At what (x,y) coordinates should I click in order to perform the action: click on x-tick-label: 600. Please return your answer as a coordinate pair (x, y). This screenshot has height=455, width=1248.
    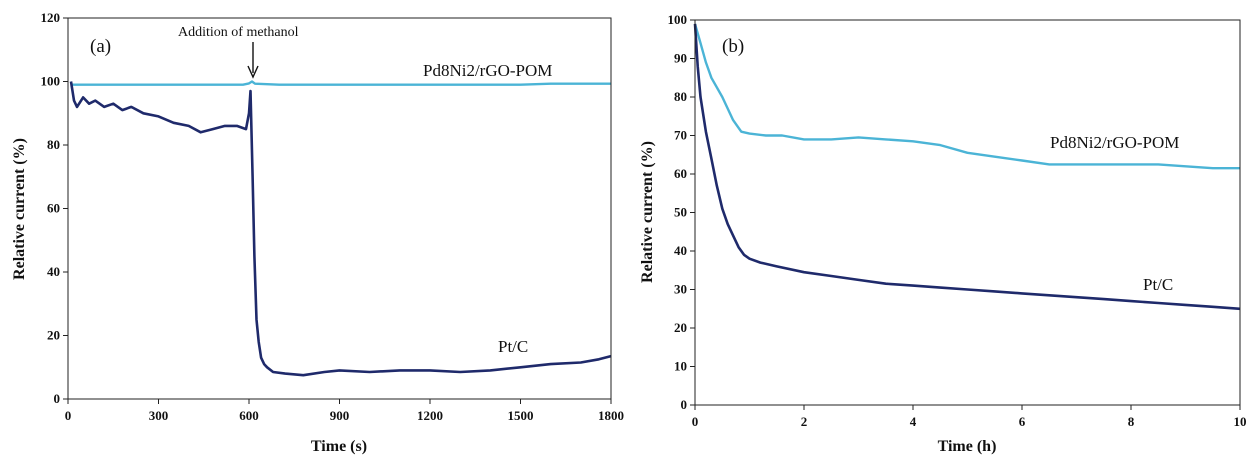
    Looking at the image, I should click on (249, 415).